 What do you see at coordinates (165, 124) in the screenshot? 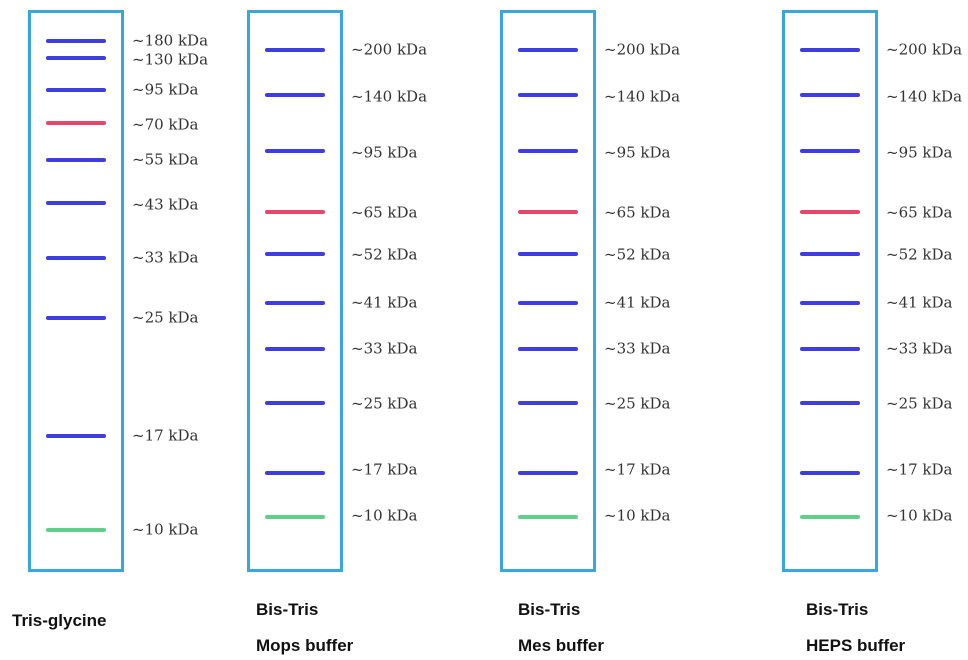
I see `marker-label: ~70 kDa` at bounding box center [165, 124].